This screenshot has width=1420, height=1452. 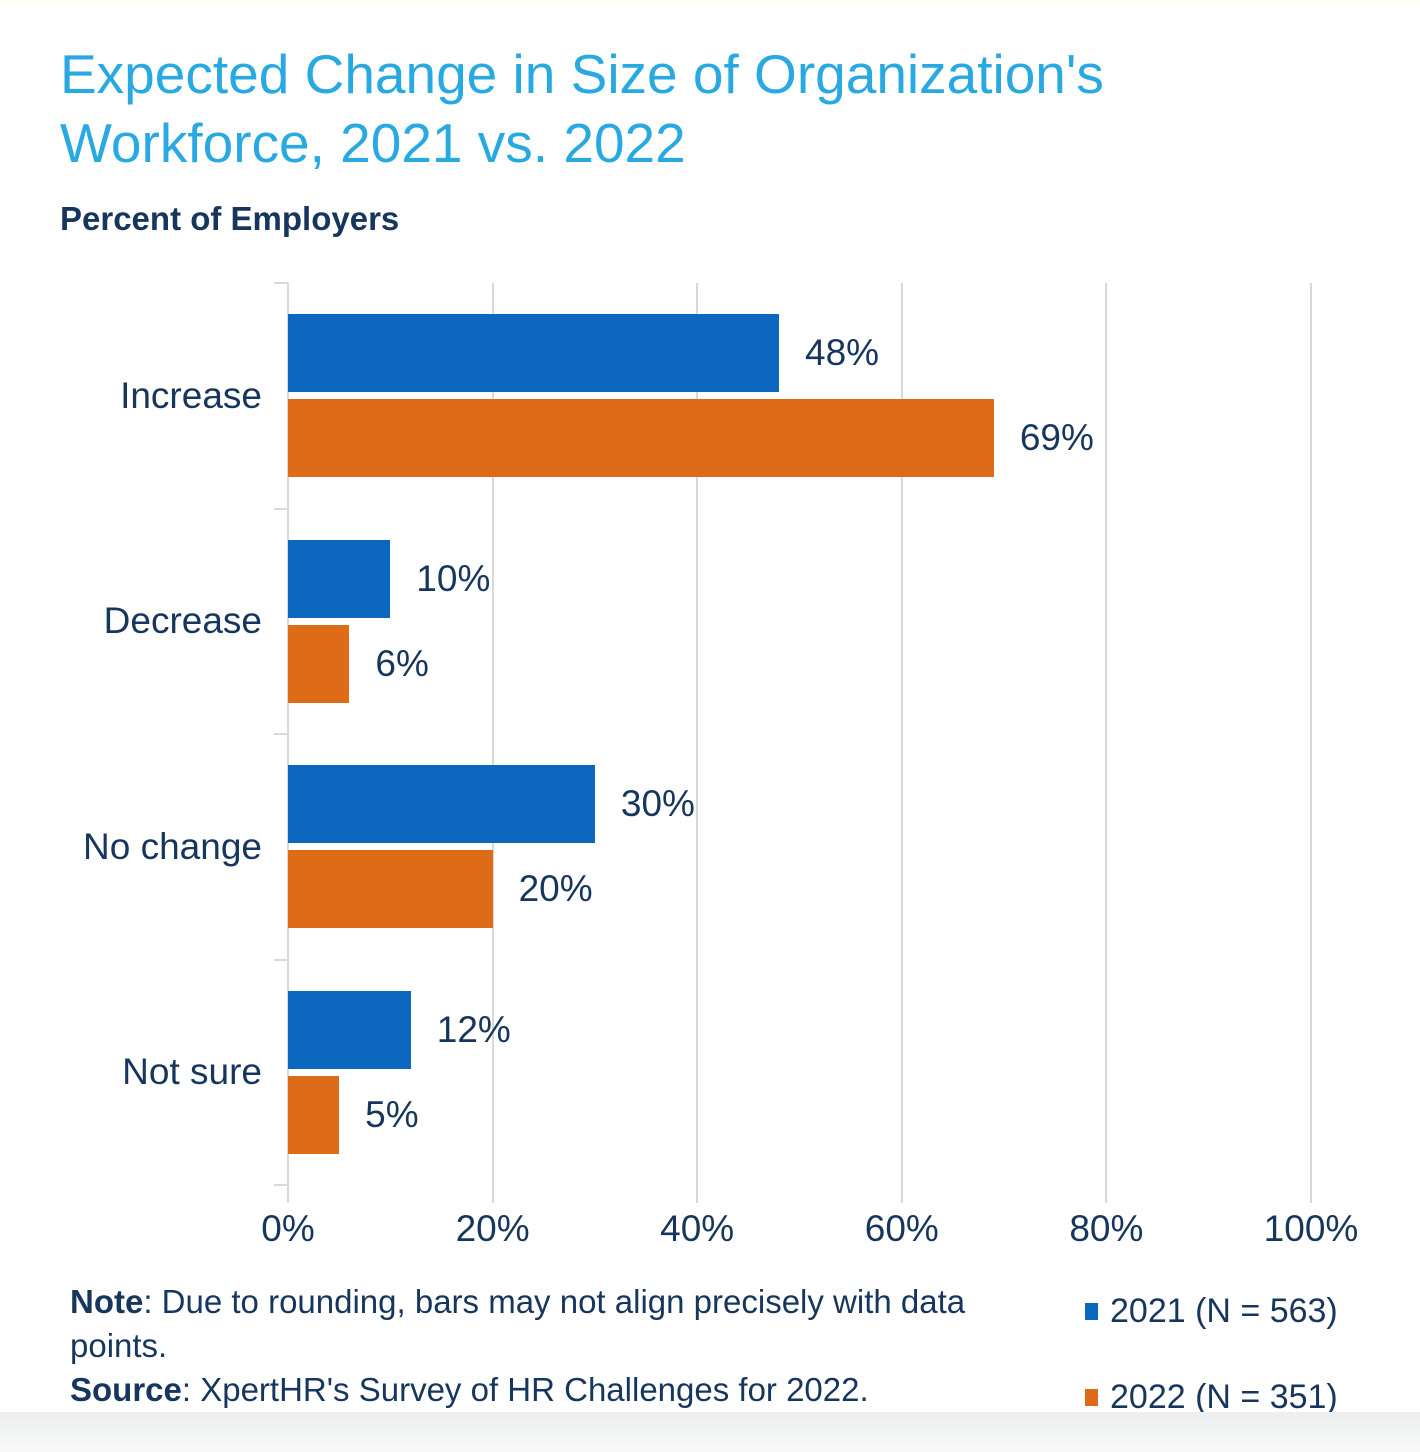 What do you see at coordinates (710, 1432) in the screenshot?
I see `bottom-band` at bounding box center [710, 1432].